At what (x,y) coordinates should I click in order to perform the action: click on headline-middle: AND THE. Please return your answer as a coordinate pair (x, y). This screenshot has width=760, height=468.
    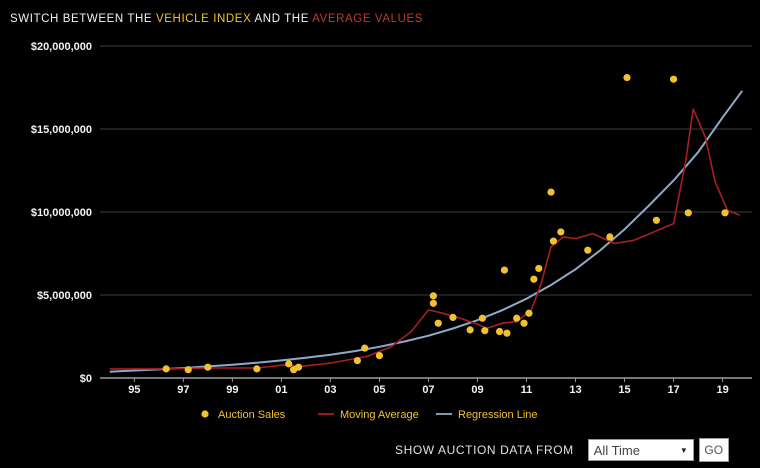
    Looking at the image, I should click on (282, 19).